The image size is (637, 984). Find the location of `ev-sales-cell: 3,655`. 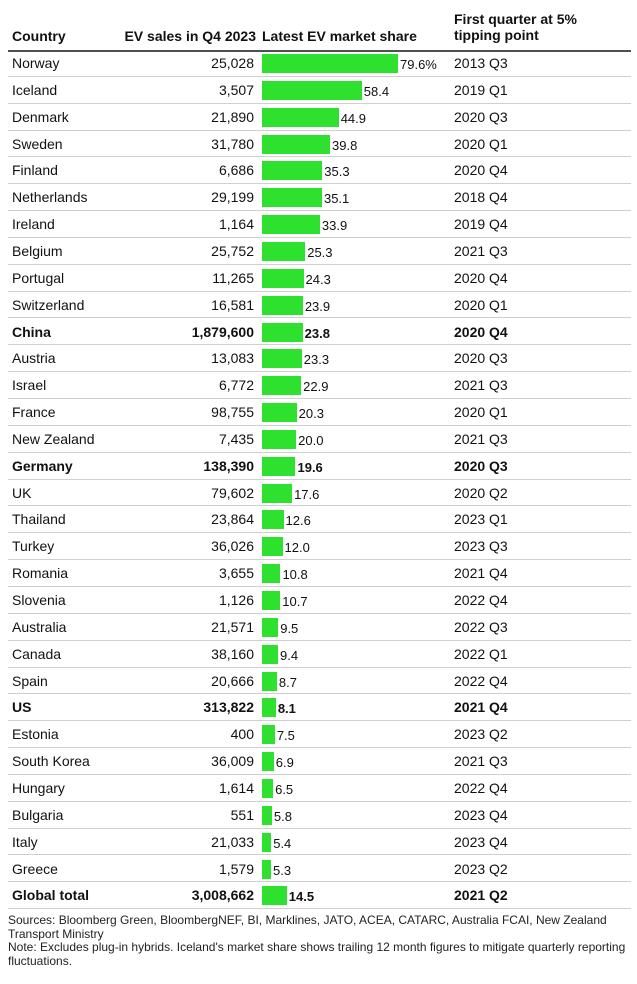

ev-sales-cell: 3,655 is located at coordinates (236, 573).